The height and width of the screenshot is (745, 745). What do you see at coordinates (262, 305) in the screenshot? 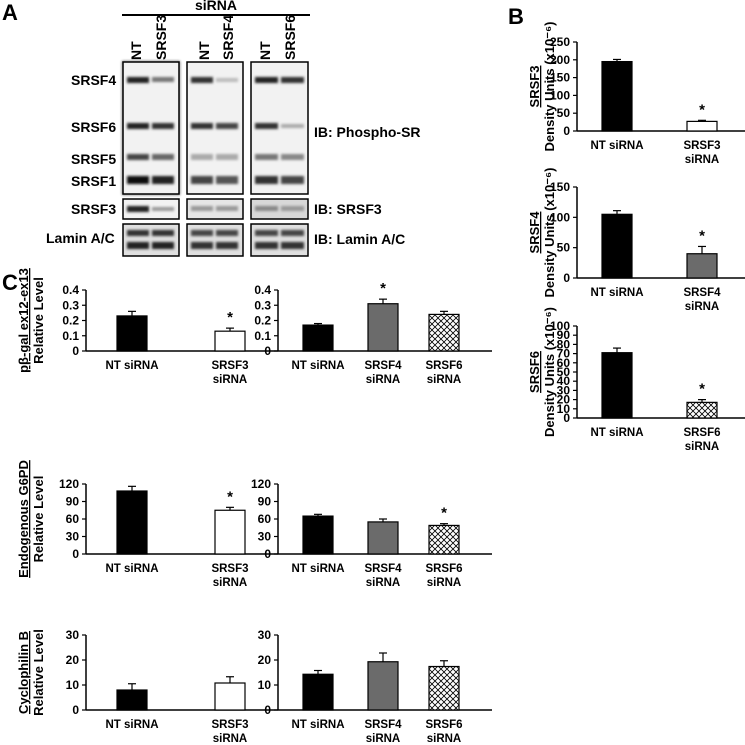
I see `y-tick-label: 0.3` at bounding box center [262, 305].